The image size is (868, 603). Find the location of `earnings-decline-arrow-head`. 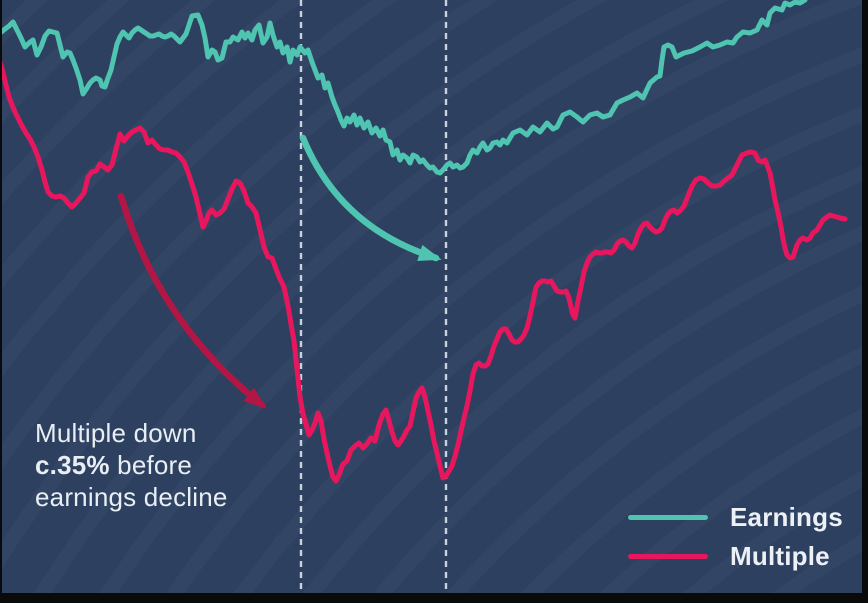

earnings-decline-arrow-head is located at coordinates (429, 253).